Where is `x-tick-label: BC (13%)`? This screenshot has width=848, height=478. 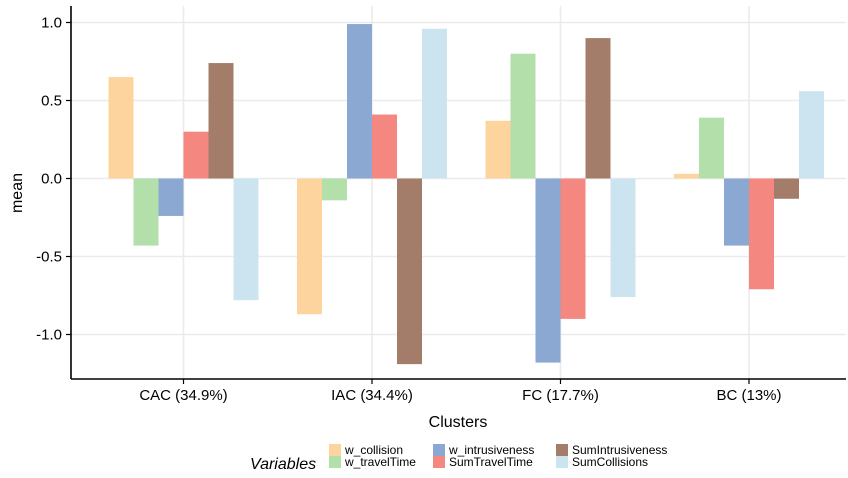 x-tick-label: BC (13%) is located at coordinates (748, 395).